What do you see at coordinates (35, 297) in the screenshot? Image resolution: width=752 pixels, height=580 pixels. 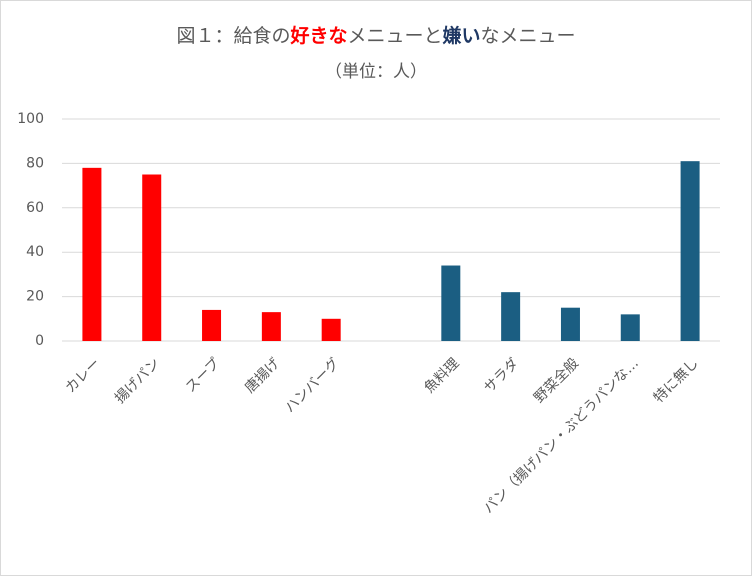 I see `y-tick-label: 20` at bounding box center [35, 297].